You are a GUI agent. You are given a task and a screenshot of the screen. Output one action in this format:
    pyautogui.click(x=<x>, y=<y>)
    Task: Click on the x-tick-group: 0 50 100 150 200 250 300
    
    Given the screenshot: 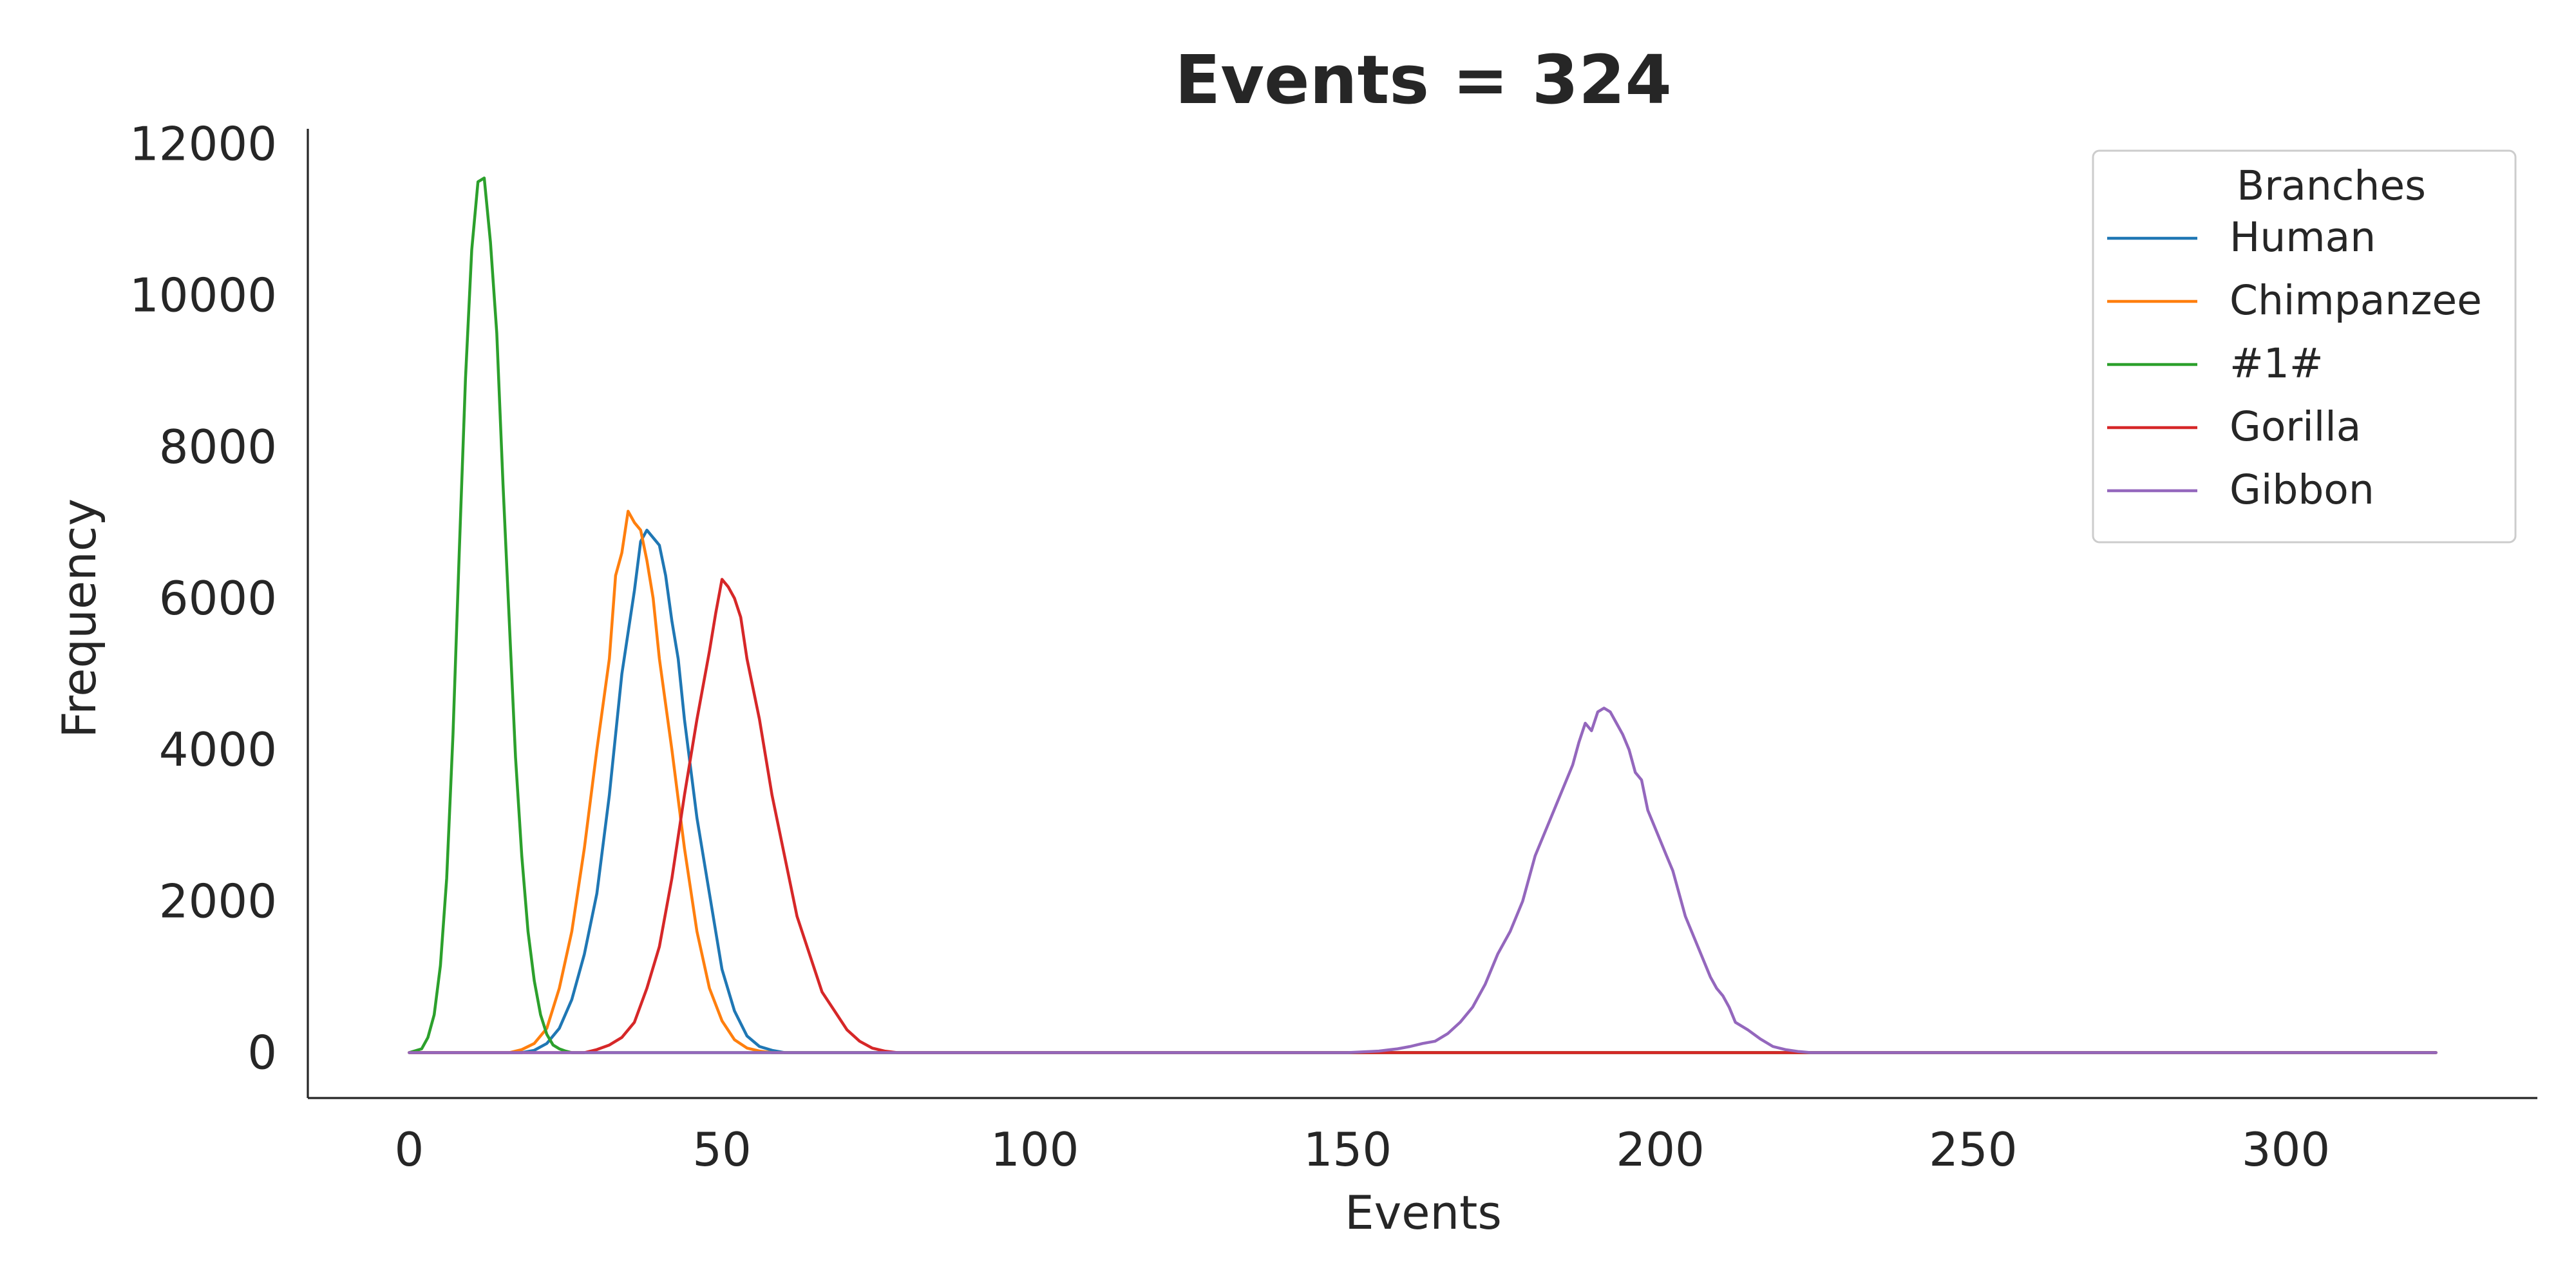 What is the action you would take?
    pyautogui.click(x=1362, y=1149)
    